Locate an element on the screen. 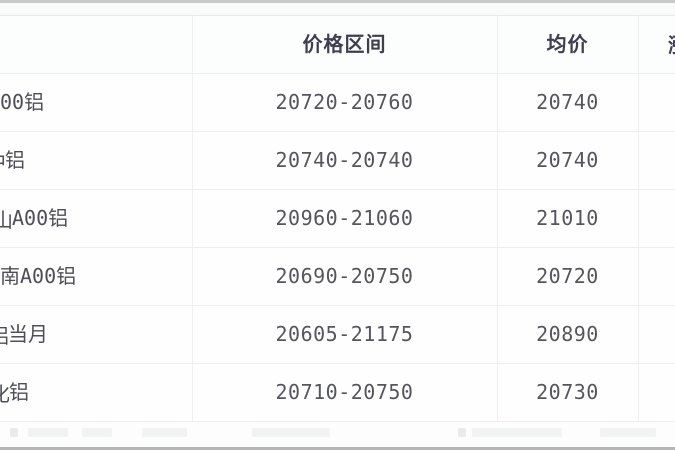  price-range-cell: 20710-20750 is located at coordinates (344, 392).